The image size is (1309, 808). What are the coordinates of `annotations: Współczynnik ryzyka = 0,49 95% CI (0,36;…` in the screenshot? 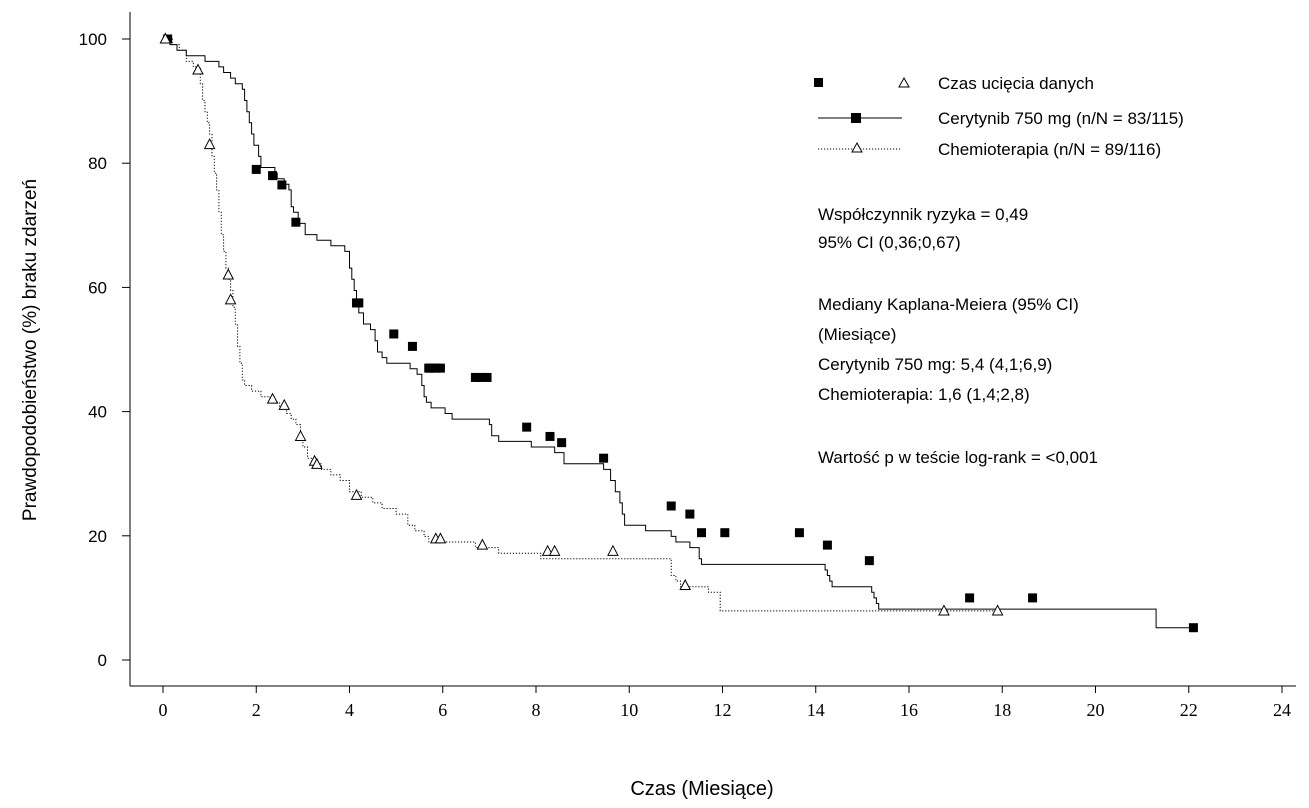 It's located at (958, 336).